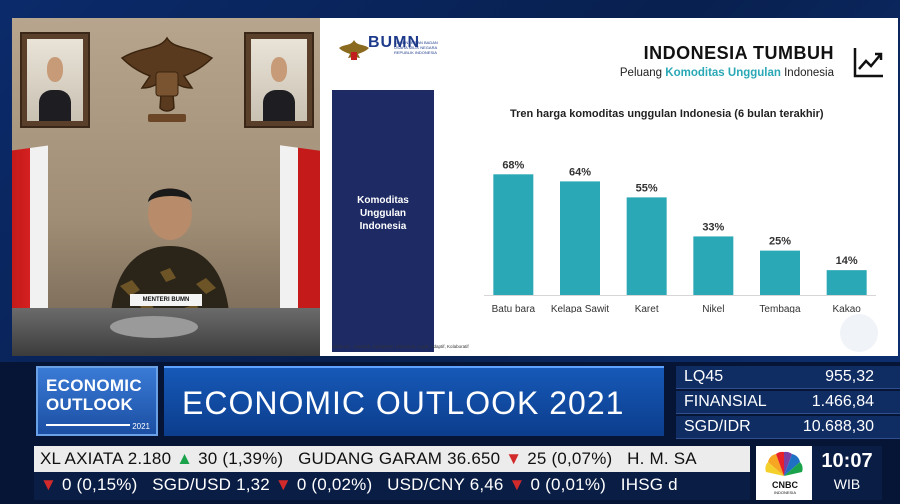 The width and height of the screenshot is (900, 504). I want to click on side-panel: Komoditas Unggulan Indonesia, so click(383, 221).